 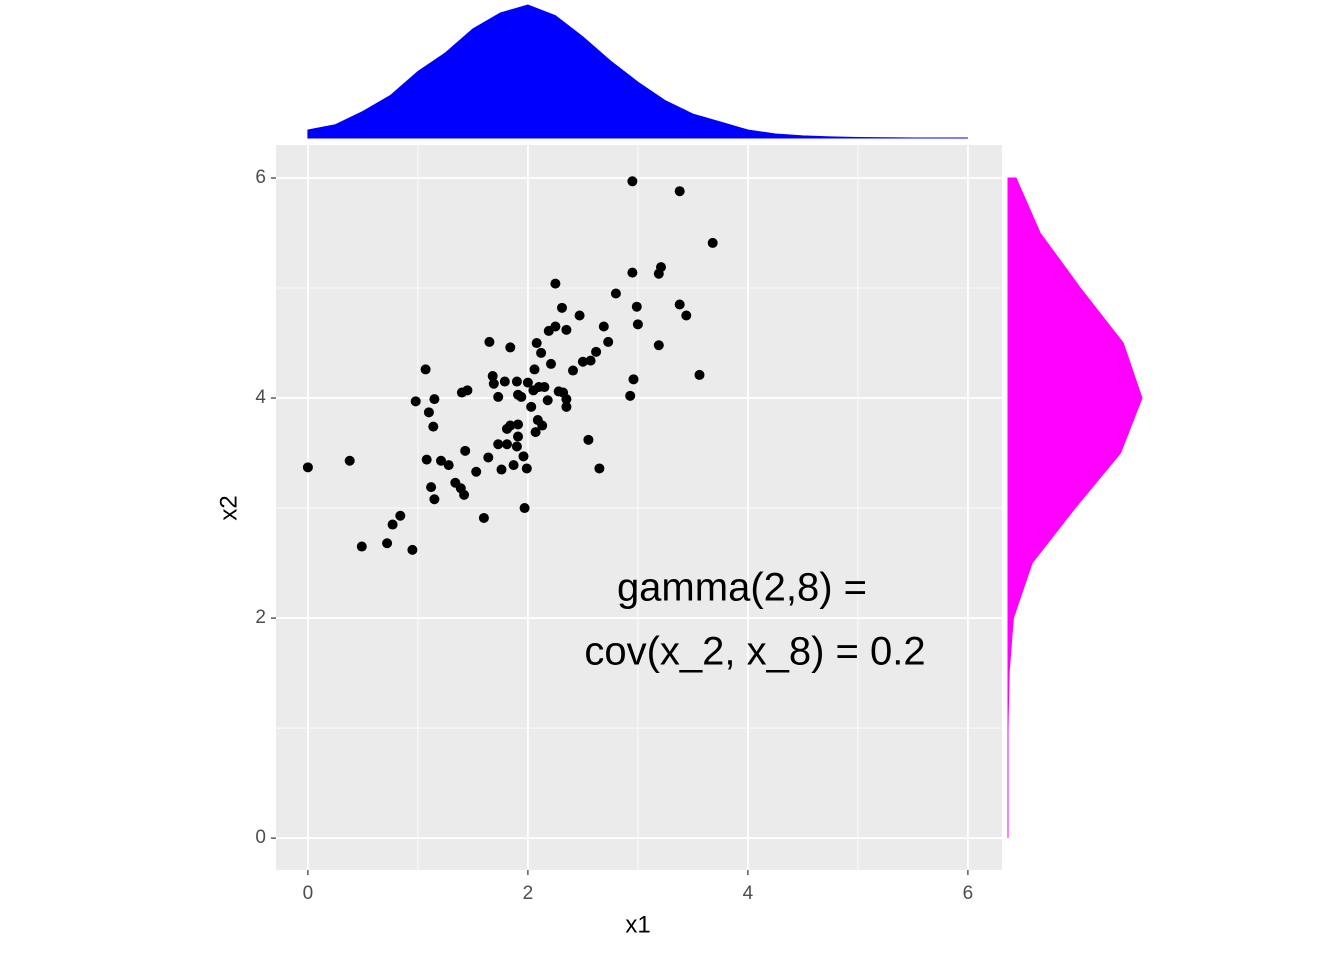 What do you see at coordinates (754, 652) in the screenshot?
I see `annotation: cov(x_2, x_8) = 0.2` at bounding box center [754, 652].